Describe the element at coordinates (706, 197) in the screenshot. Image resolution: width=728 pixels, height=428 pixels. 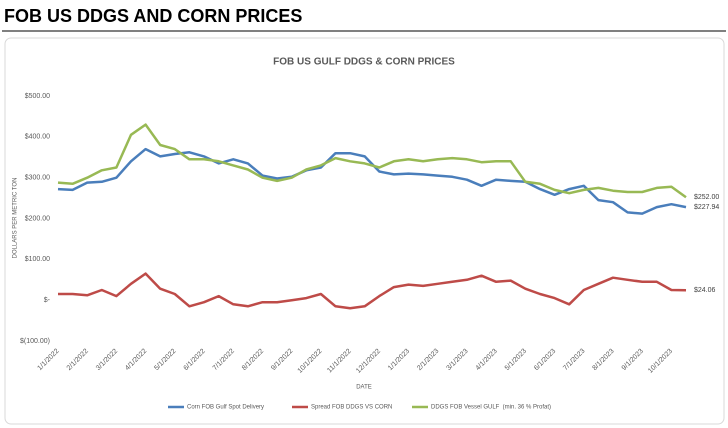
I see `data-label: $252.00` at that location.